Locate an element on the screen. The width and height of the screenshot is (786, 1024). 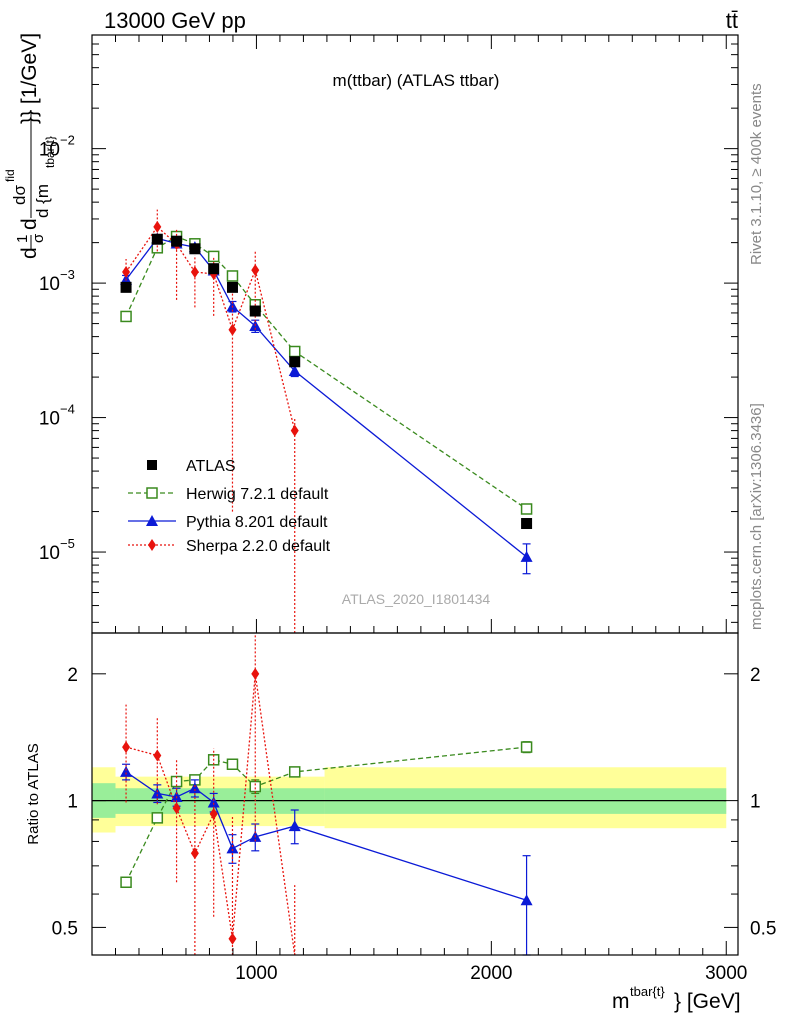
ylabel-denominator-sub: tbar{t} is located at coordinates (50, 152).